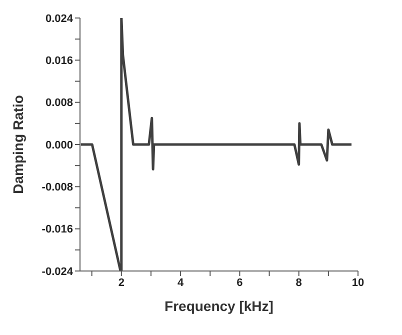 Image resolution: width=402 pixels, height=335 pixels. I want to click on y-tick-label: 0.024, so click(59, 18).